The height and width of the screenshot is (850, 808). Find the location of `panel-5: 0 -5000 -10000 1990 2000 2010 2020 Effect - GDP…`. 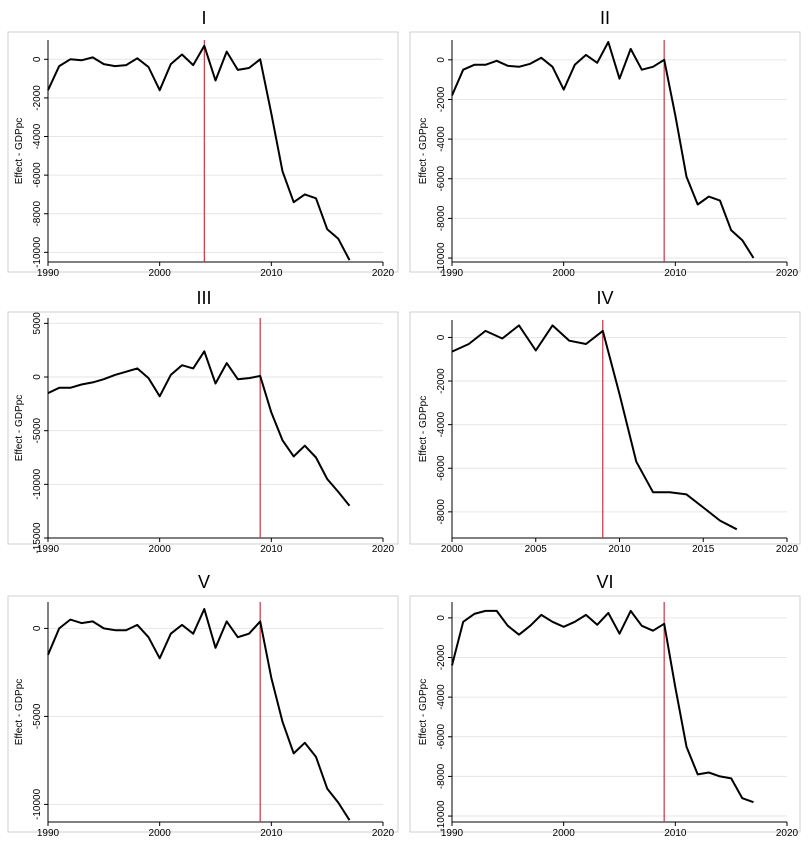

panel-5: 0 -5000 -10000 1990 2000 2010 2020 Effect - GDP… is located at coordinates (203, 717).